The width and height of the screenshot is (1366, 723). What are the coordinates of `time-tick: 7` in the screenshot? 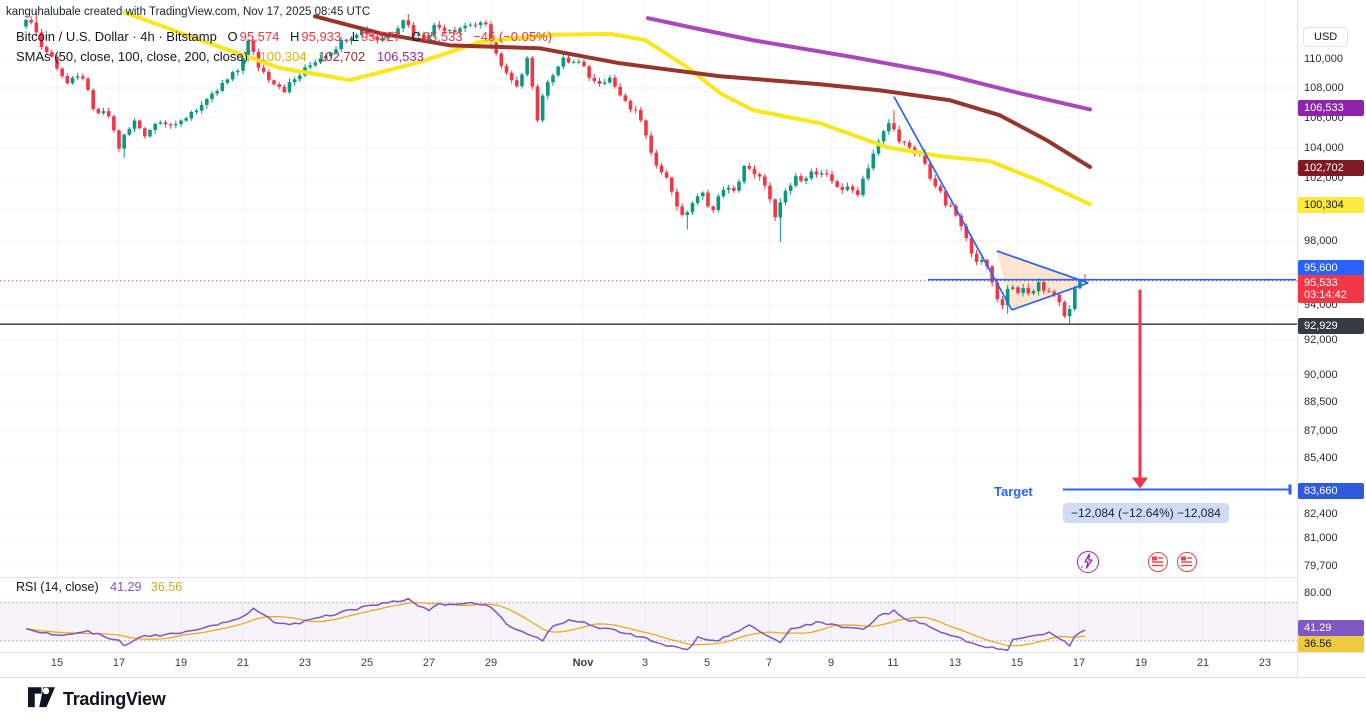 It's located at (769, 663).